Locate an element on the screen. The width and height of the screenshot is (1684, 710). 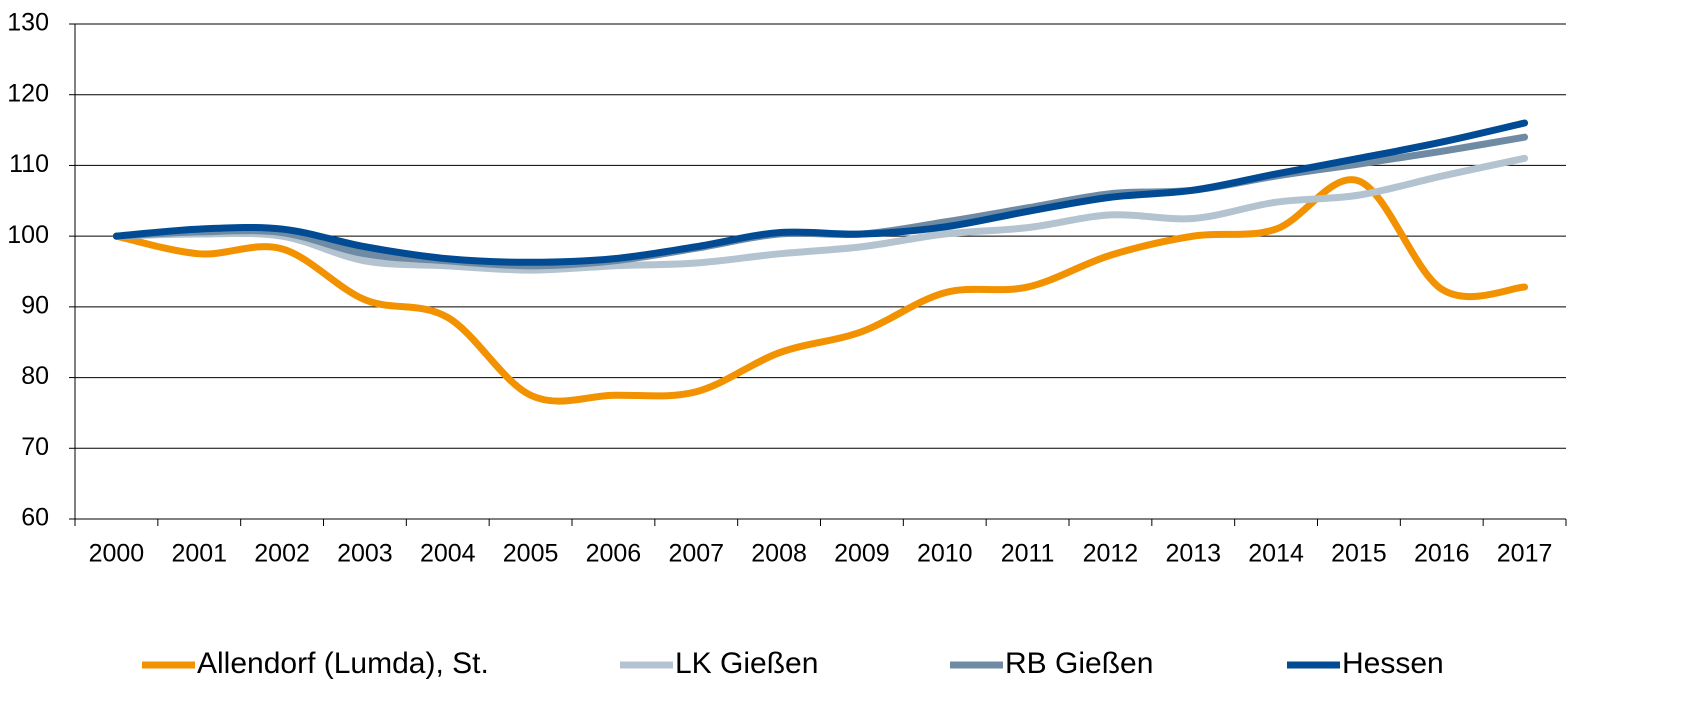
x-tick-label: 2010 is located at coordinates (945, 554).